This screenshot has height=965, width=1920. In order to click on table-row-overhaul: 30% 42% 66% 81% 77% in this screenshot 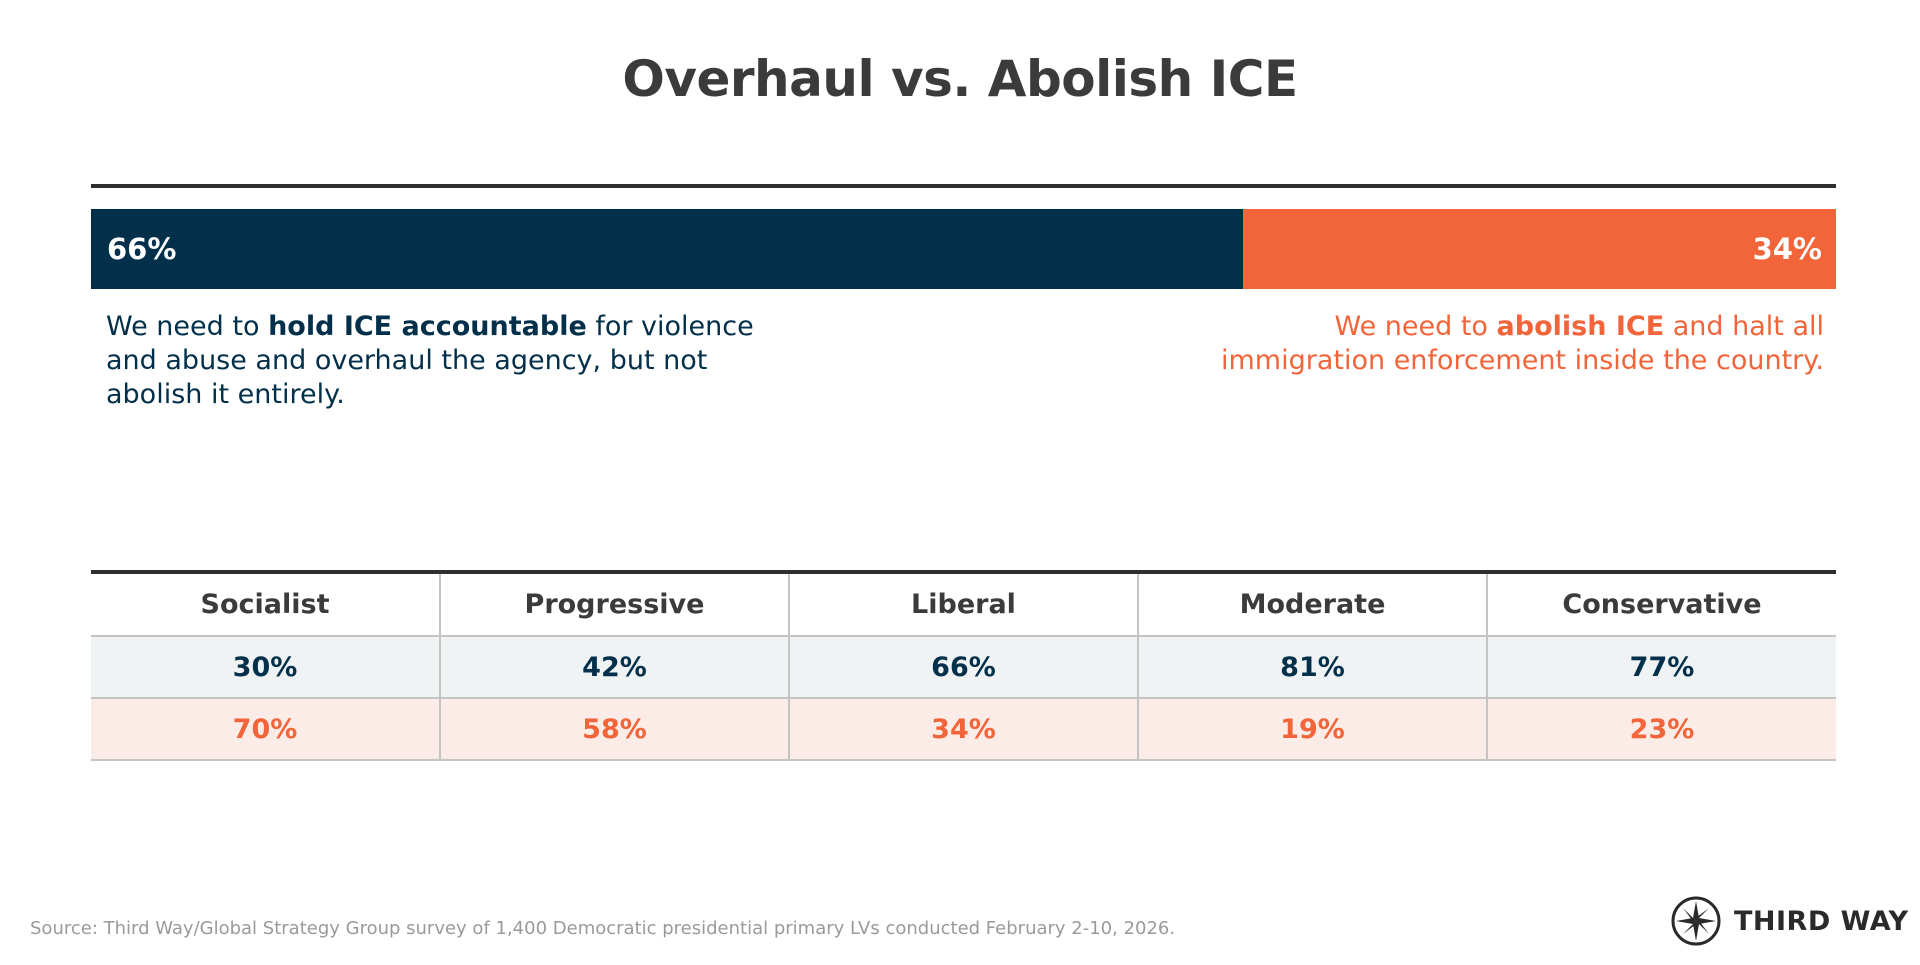, I will do `click(963, 667)`.